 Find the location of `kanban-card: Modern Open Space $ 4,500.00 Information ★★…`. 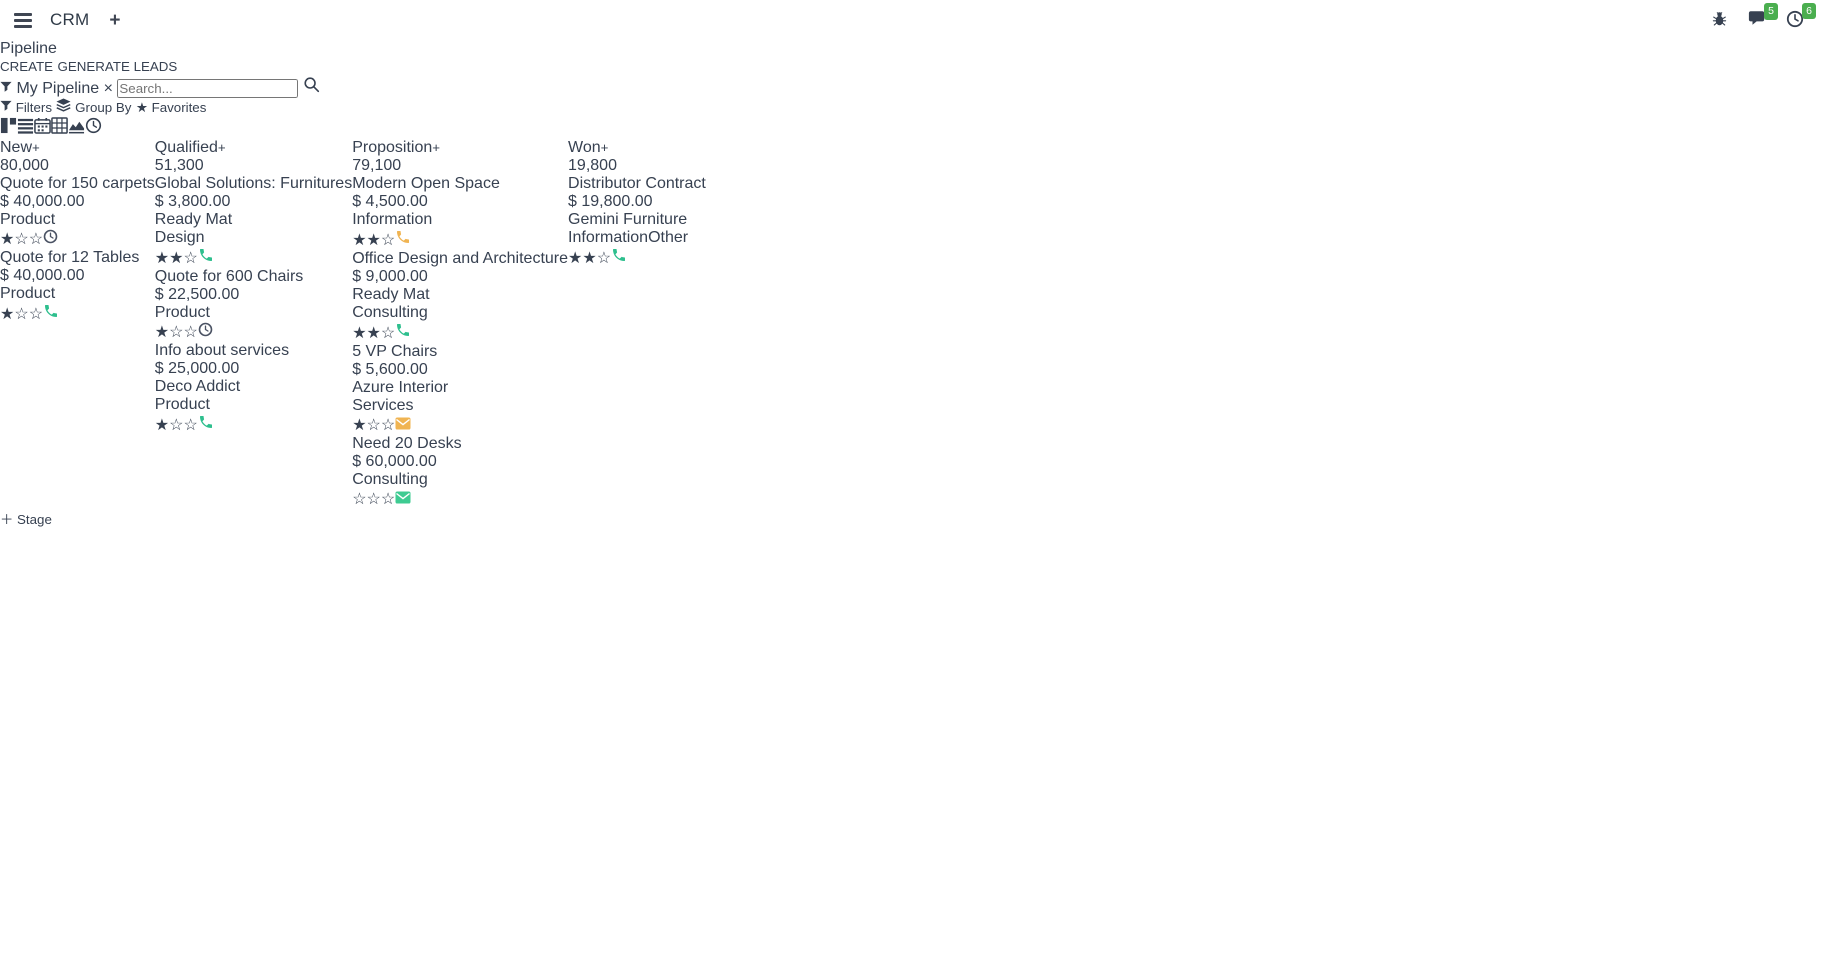

kanban-card: Modern Open Space $ 4,500.00 Information ★★… is located at coordinates (460, 212).